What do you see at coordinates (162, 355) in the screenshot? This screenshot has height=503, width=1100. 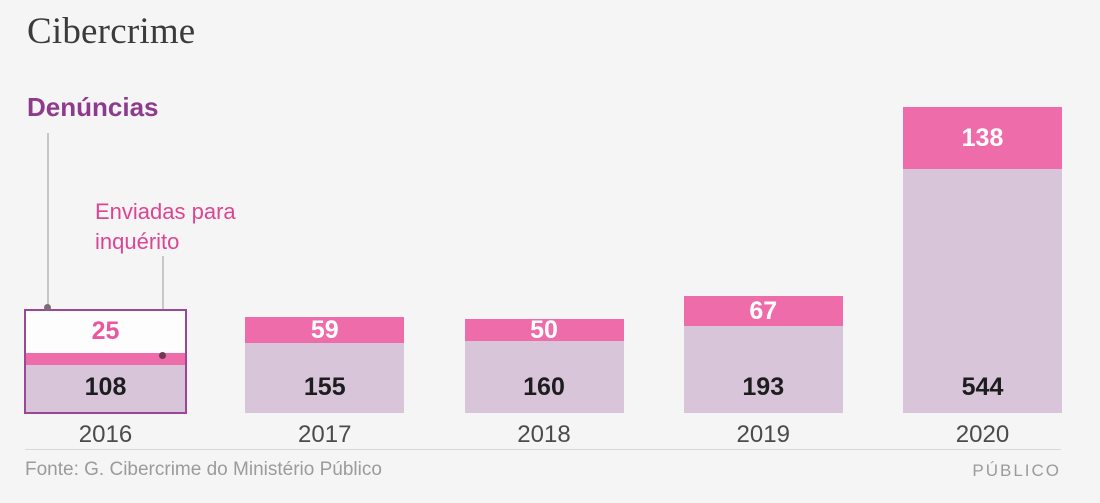 I see `leader-dot-enviadas` at bounding box center [162, 355].